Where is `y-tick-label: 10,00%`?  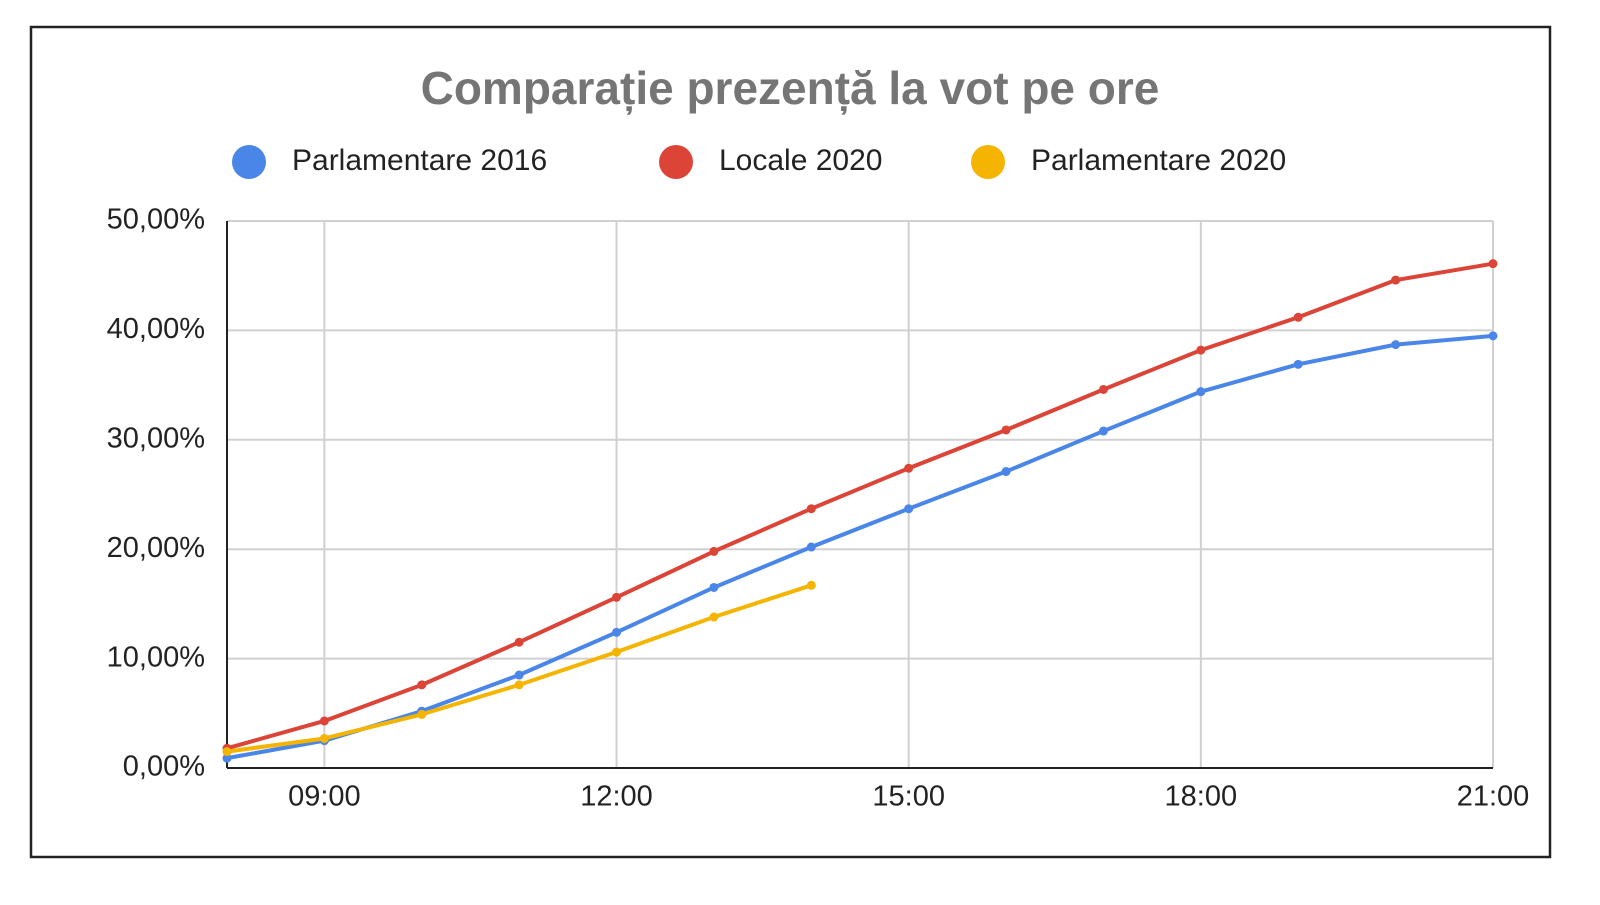 y-tick-label: 10,00% is located at coordinates (156, 657).